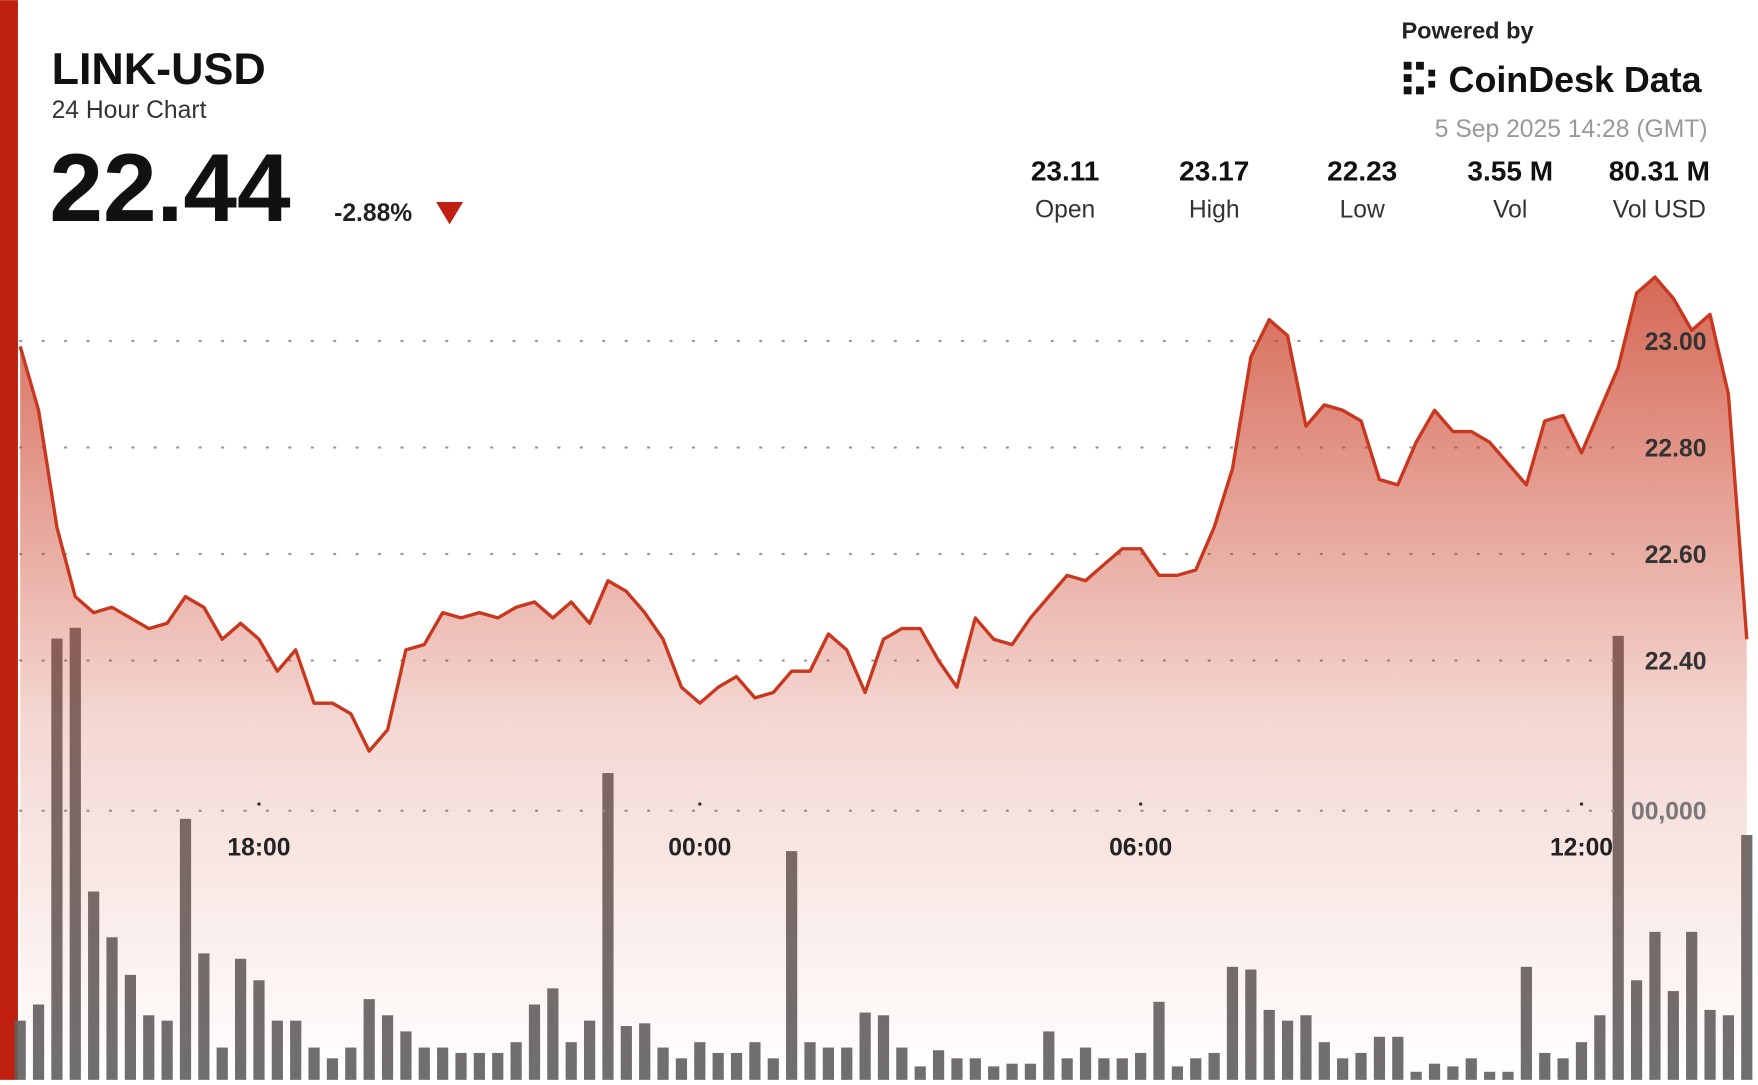 This screenshot has width=1758, height=1085. What do you see at coordinates (258, 848) in the screenshot?
I see `x-tick-label: 18:00` at bounding box center [258, 848].